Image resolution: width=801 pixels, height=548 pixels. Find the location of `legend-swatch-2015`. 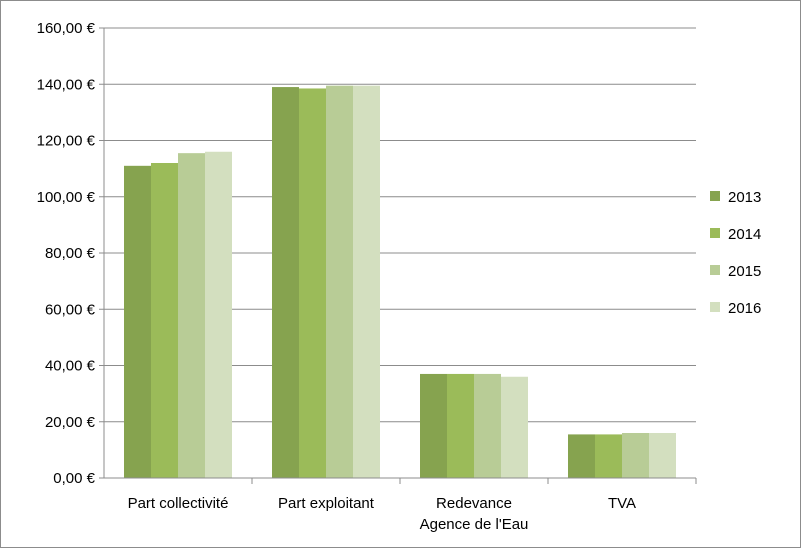

legend-swatch-2015 is located at coordinates (715, 270).